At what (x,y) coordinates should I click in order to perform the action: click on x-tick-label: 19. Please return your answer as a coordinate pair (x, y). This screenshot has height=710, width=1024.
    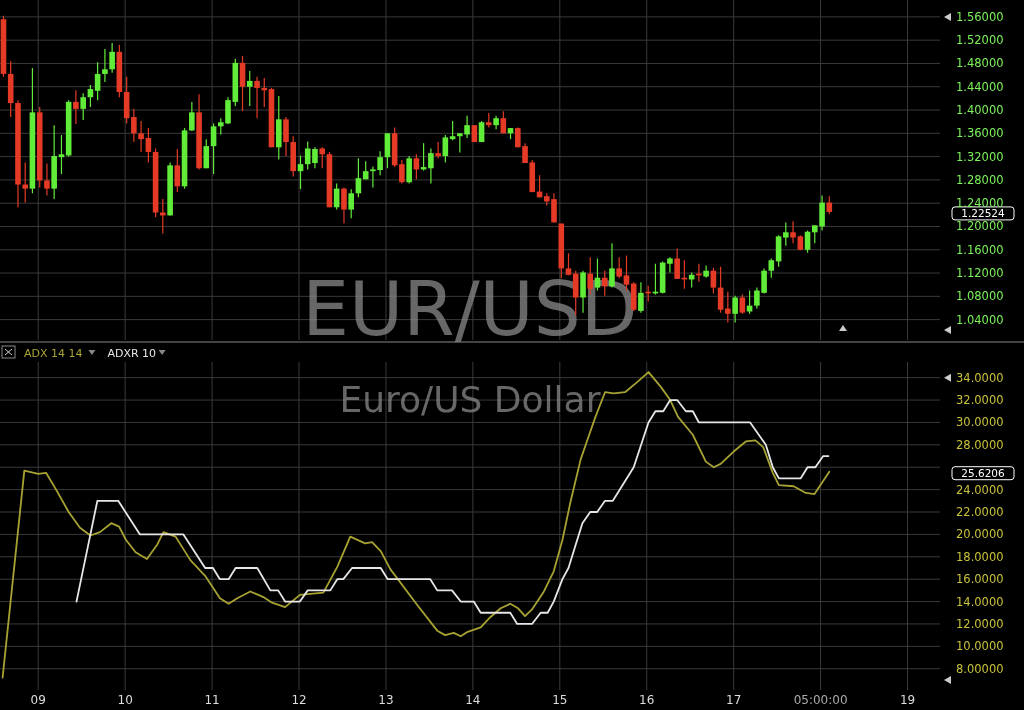
    Looking at the image, I should click on (907, 700).